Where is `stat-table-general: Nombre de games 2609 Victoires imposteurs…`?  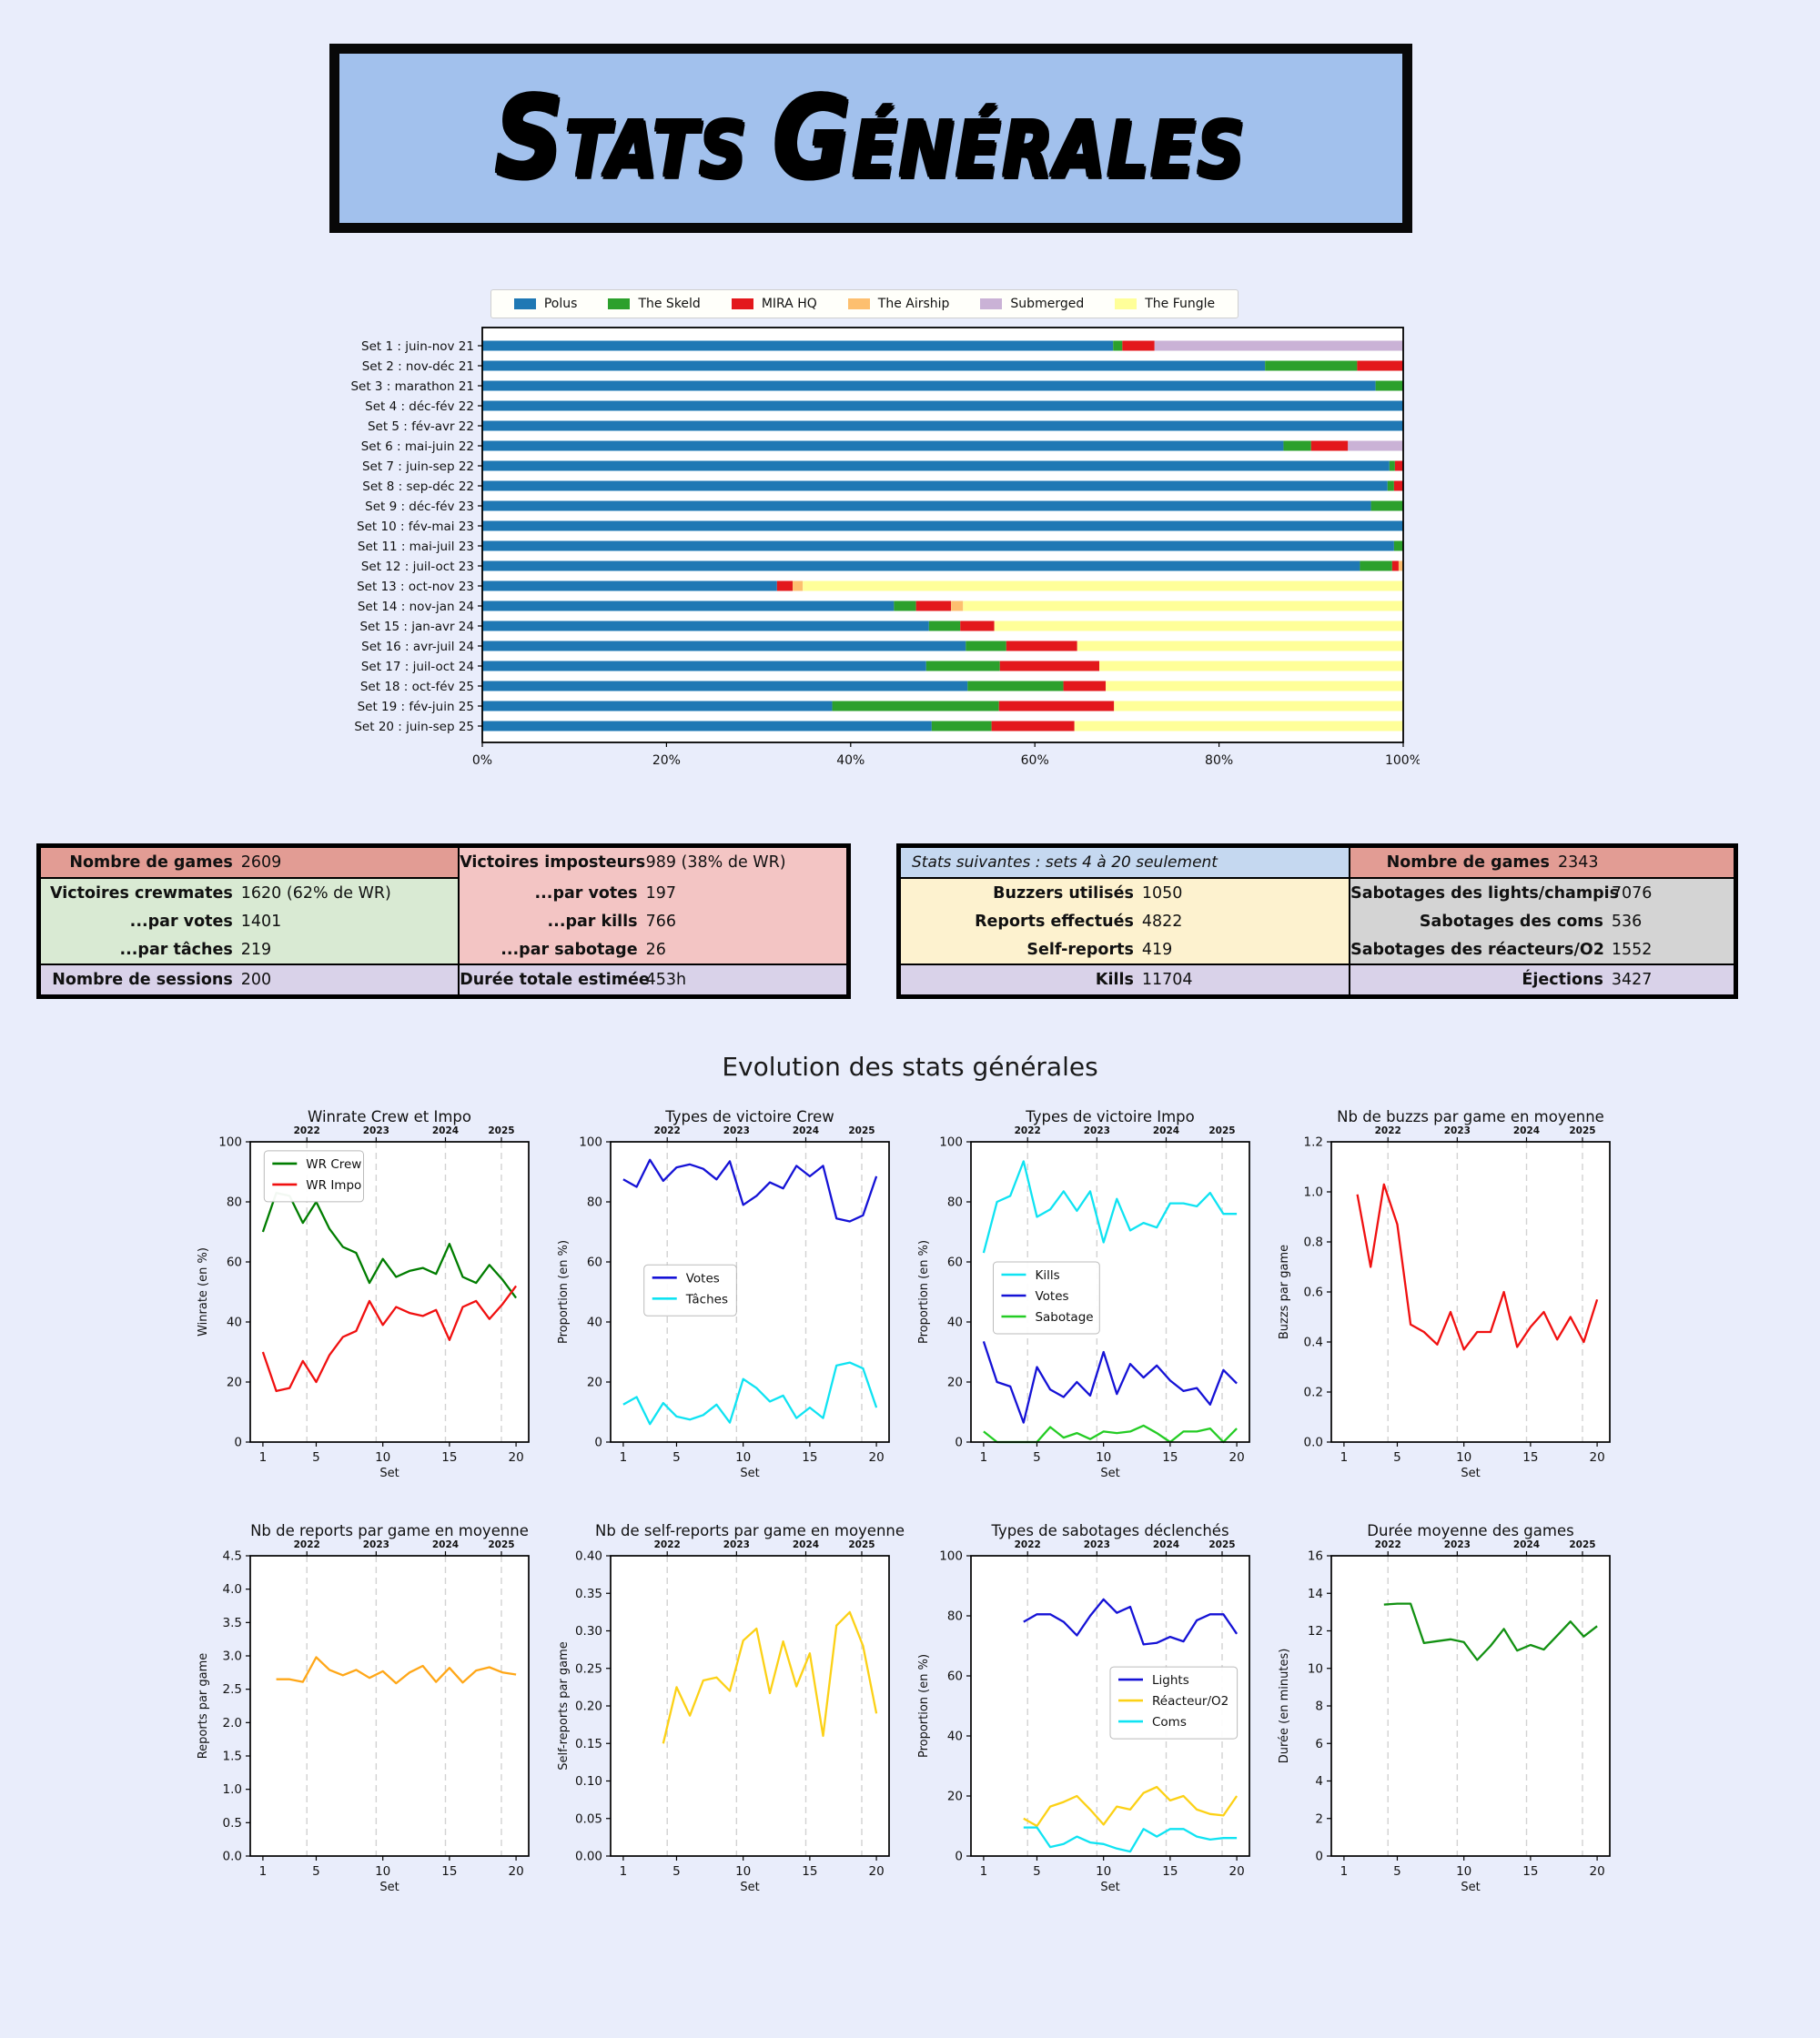
stat-table-general: Nombre de games 2609 Victoires imposteurs… is located at coordinates (444, 921).